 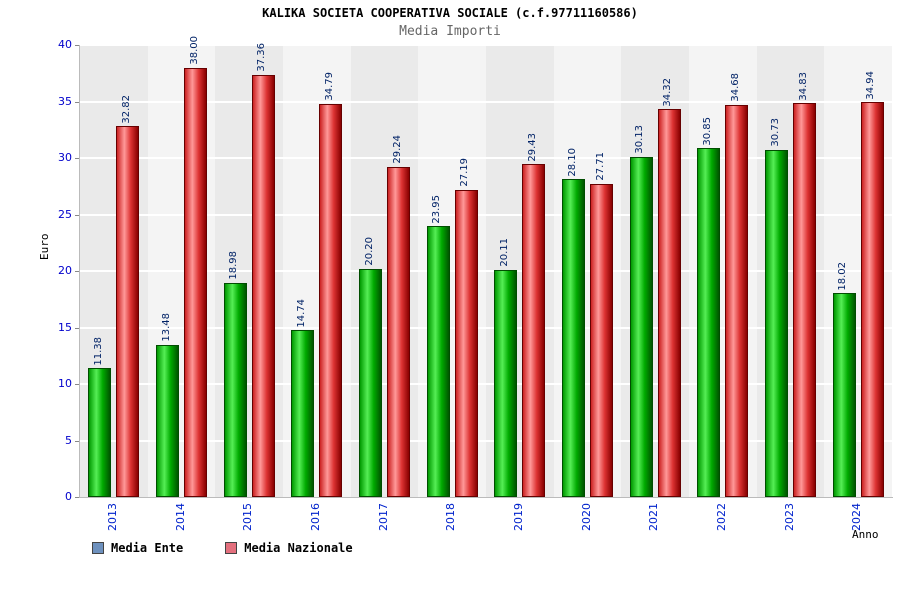 What do you see at coordinates (789, 517) in the screenshot?
I see `x-tick-label: 2023` at bounding box center [789, 517].